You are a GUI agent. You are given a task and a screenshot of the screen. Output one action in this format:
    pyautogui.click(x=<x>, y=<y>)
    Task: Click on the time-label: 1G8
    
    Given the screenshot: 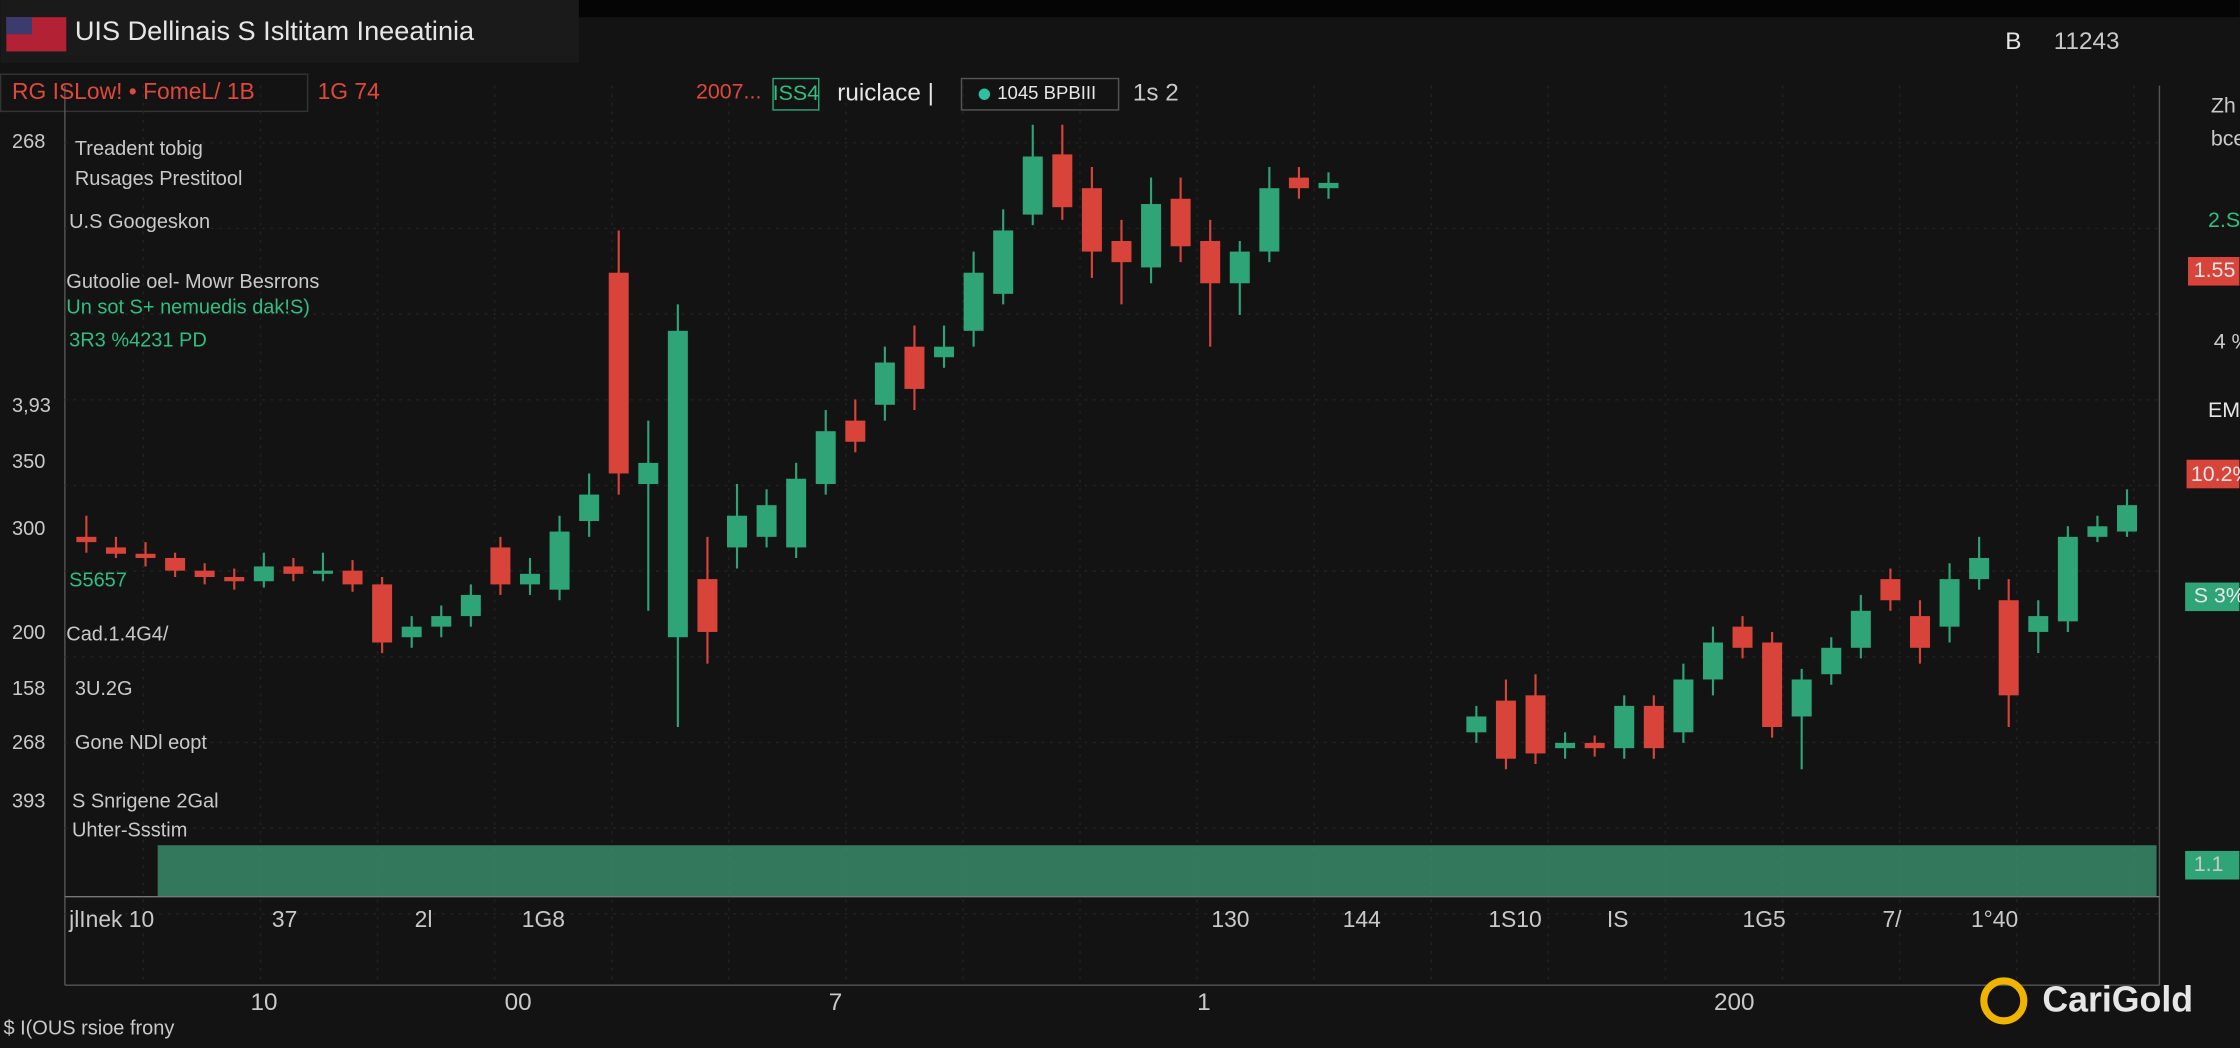 What is the action you would take?
    pyautogui.click(x=543, y=919)
    